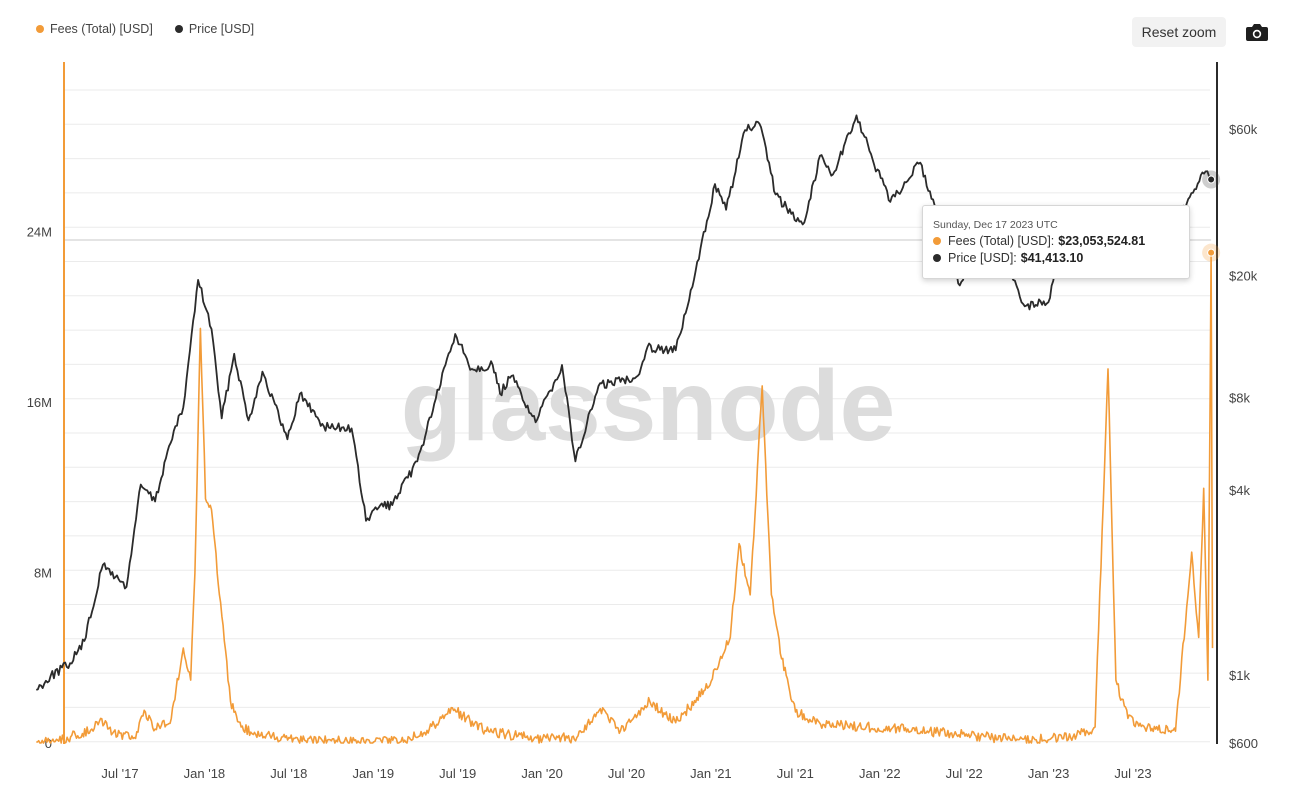 The image size is (1292, 794). Describe the element at coordinates (542, 773) in the screenshot. I see `x-axis-tick-label: Jan '20` at that location.